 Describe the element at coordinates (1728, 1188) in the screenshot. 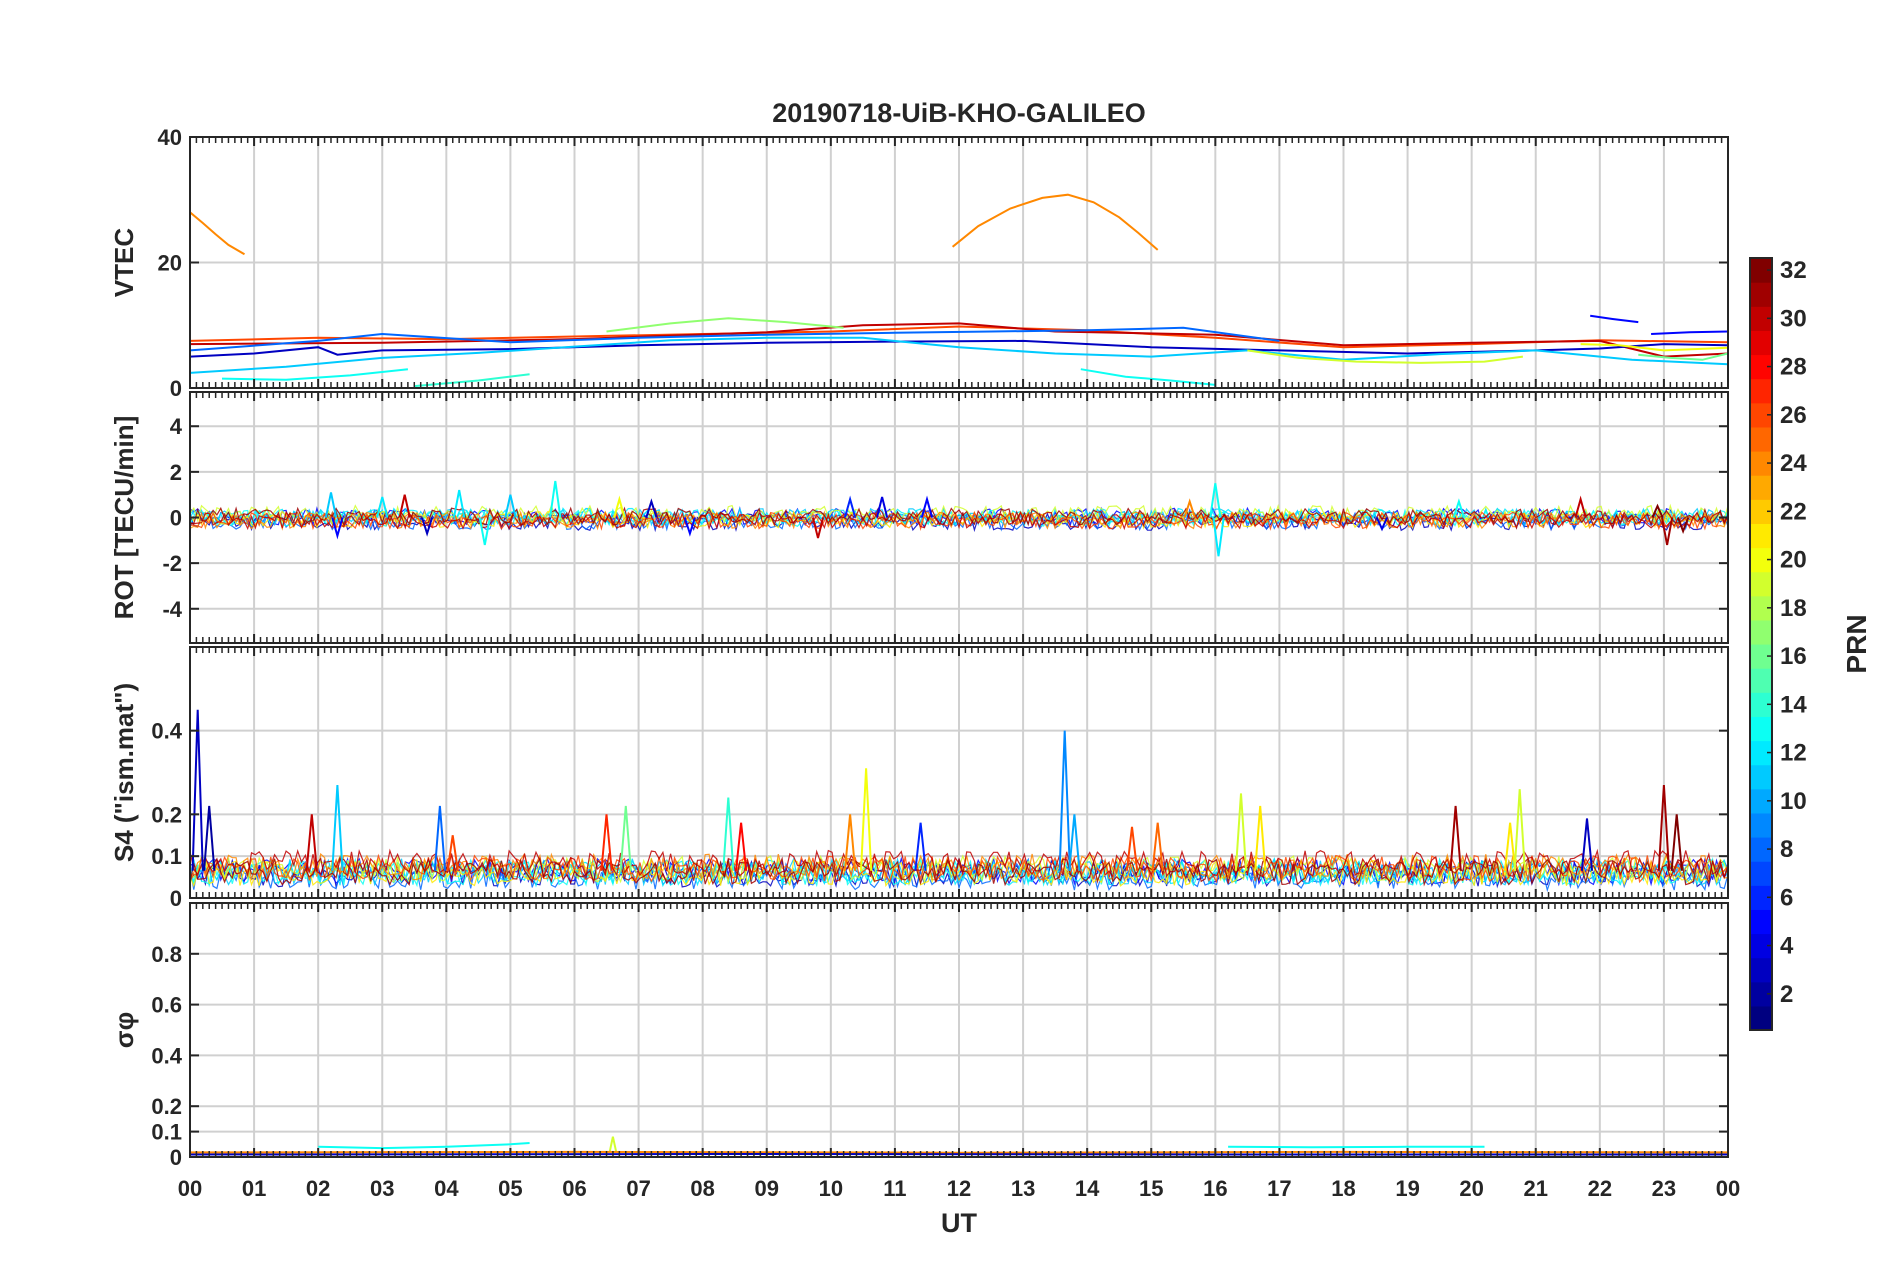

I see `x-tick-label: 00` at that location.